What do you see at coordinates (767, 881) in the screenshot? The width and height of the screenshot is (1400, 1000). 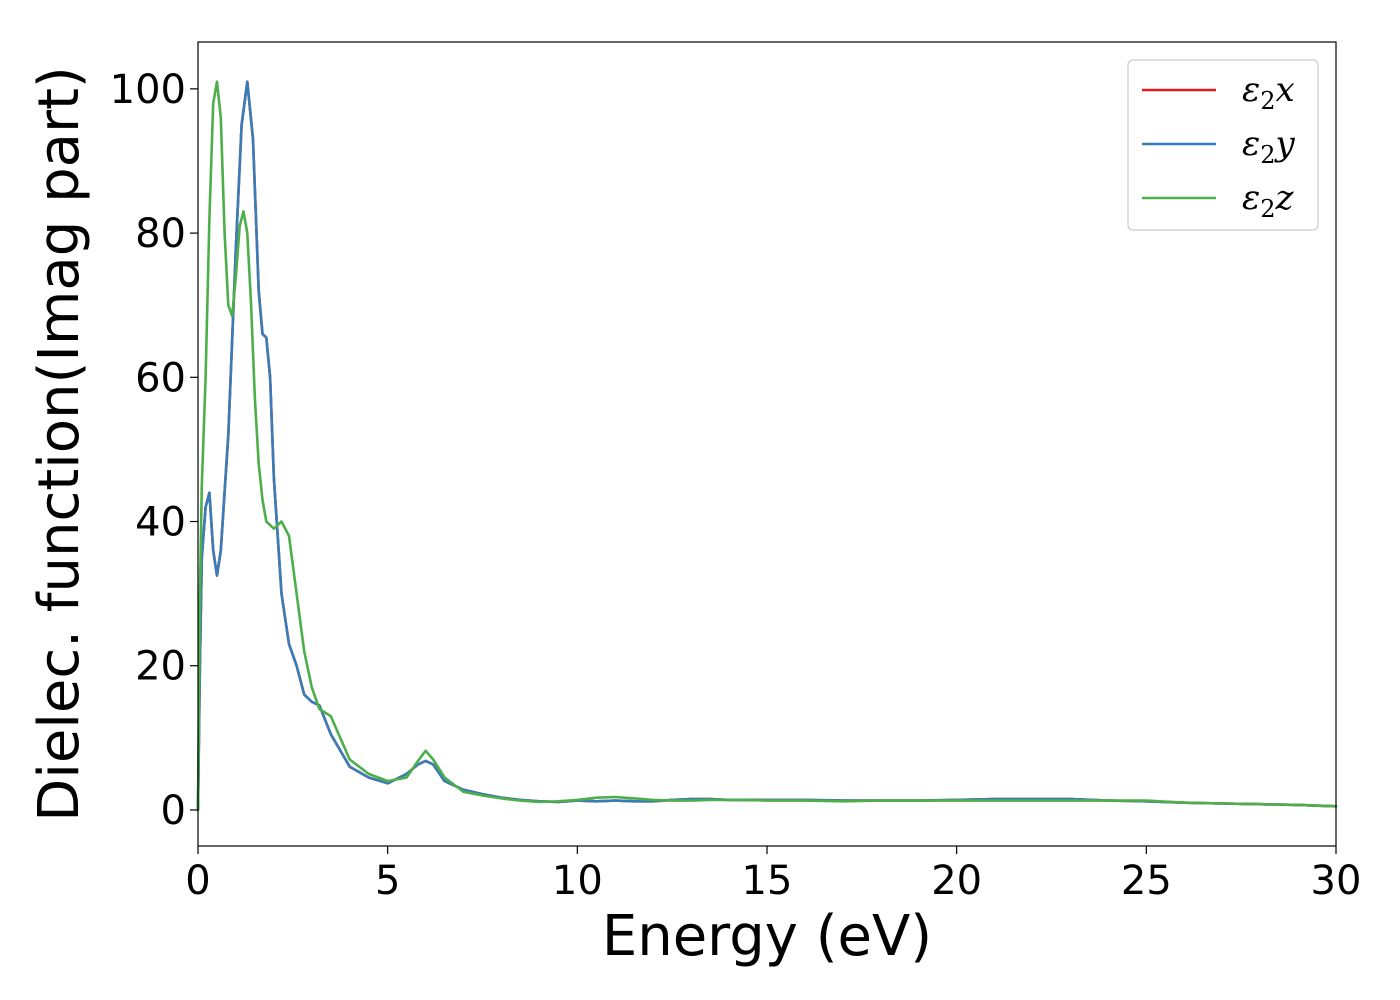 I see `x-tick-label: 15` at bounding box center [767, 881].